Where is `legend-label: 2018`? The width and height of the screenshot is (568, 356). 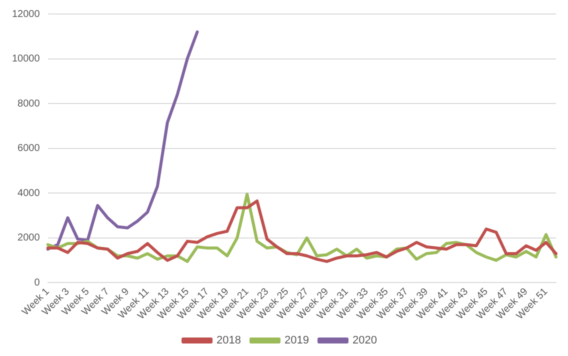 legend-label: 2018 is located at coordinates (229, 340).